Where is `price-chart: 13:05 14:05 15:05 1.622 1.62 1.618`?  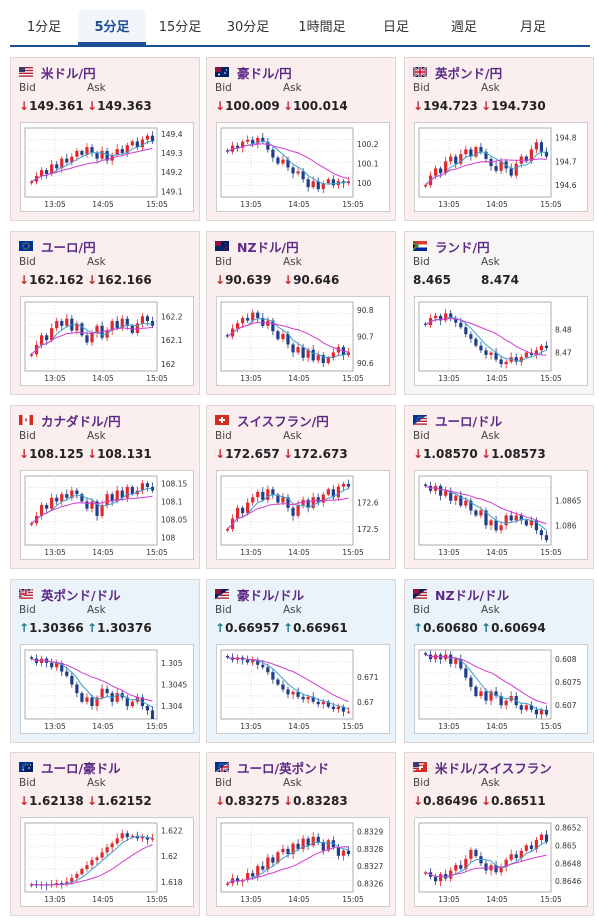 price-chart: 13:05 14:05 15:05 1.622 1.62 1.618 is located at coordinates (107, 862).